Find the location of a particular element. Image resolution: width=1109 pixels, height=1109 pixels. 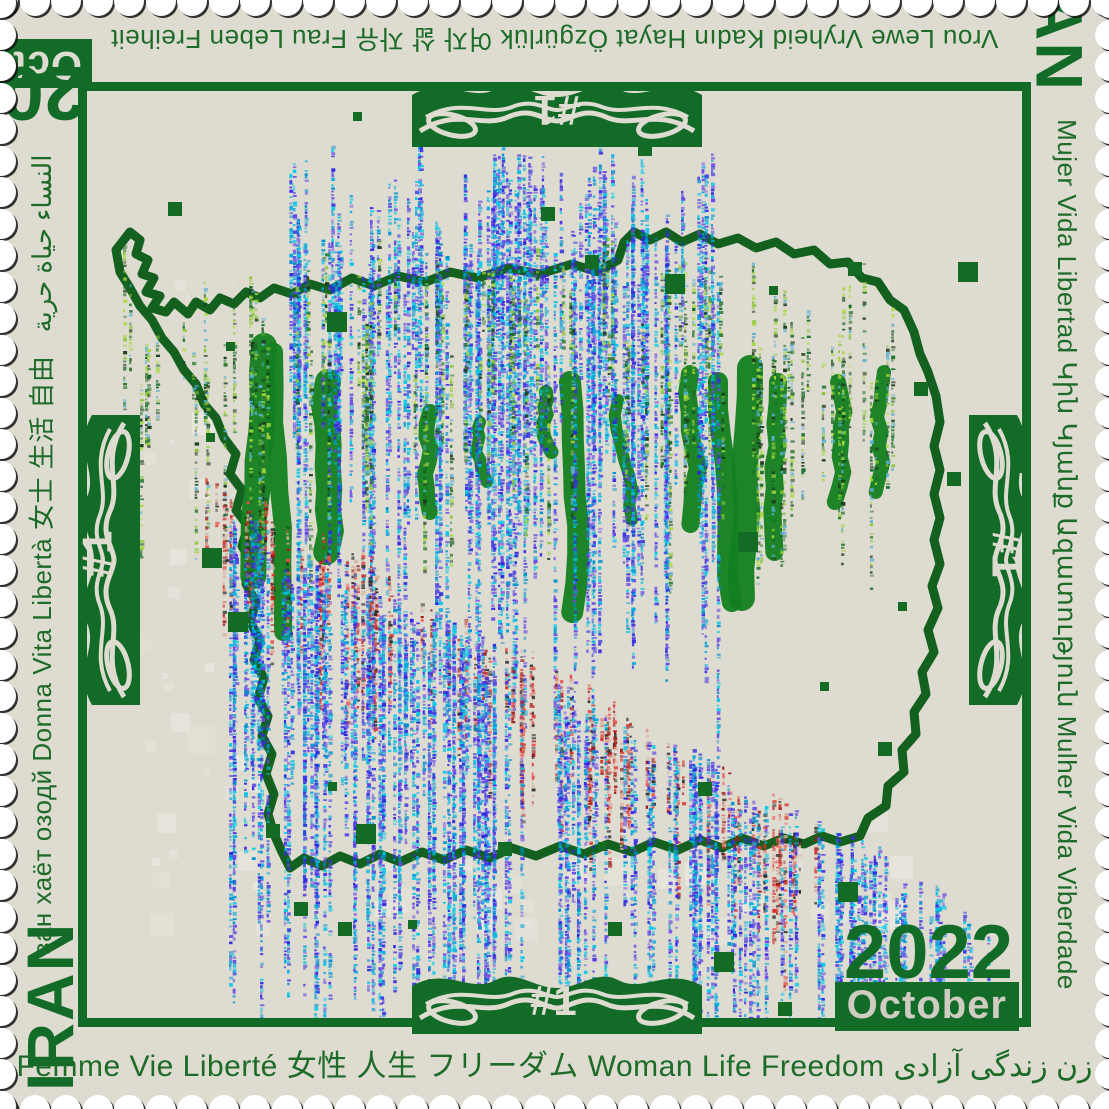

slogan-bottom-rtl-text: زن زندگی آزادی is located at coordinates (992, 1066).